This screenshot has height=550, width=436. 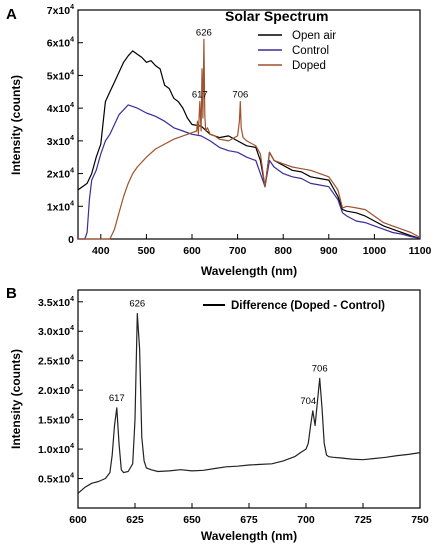 What do you see at coordinates (240, 95) in the screenshot?
I see `a-peak-label-706: 706` at bounding box center [240, 95].